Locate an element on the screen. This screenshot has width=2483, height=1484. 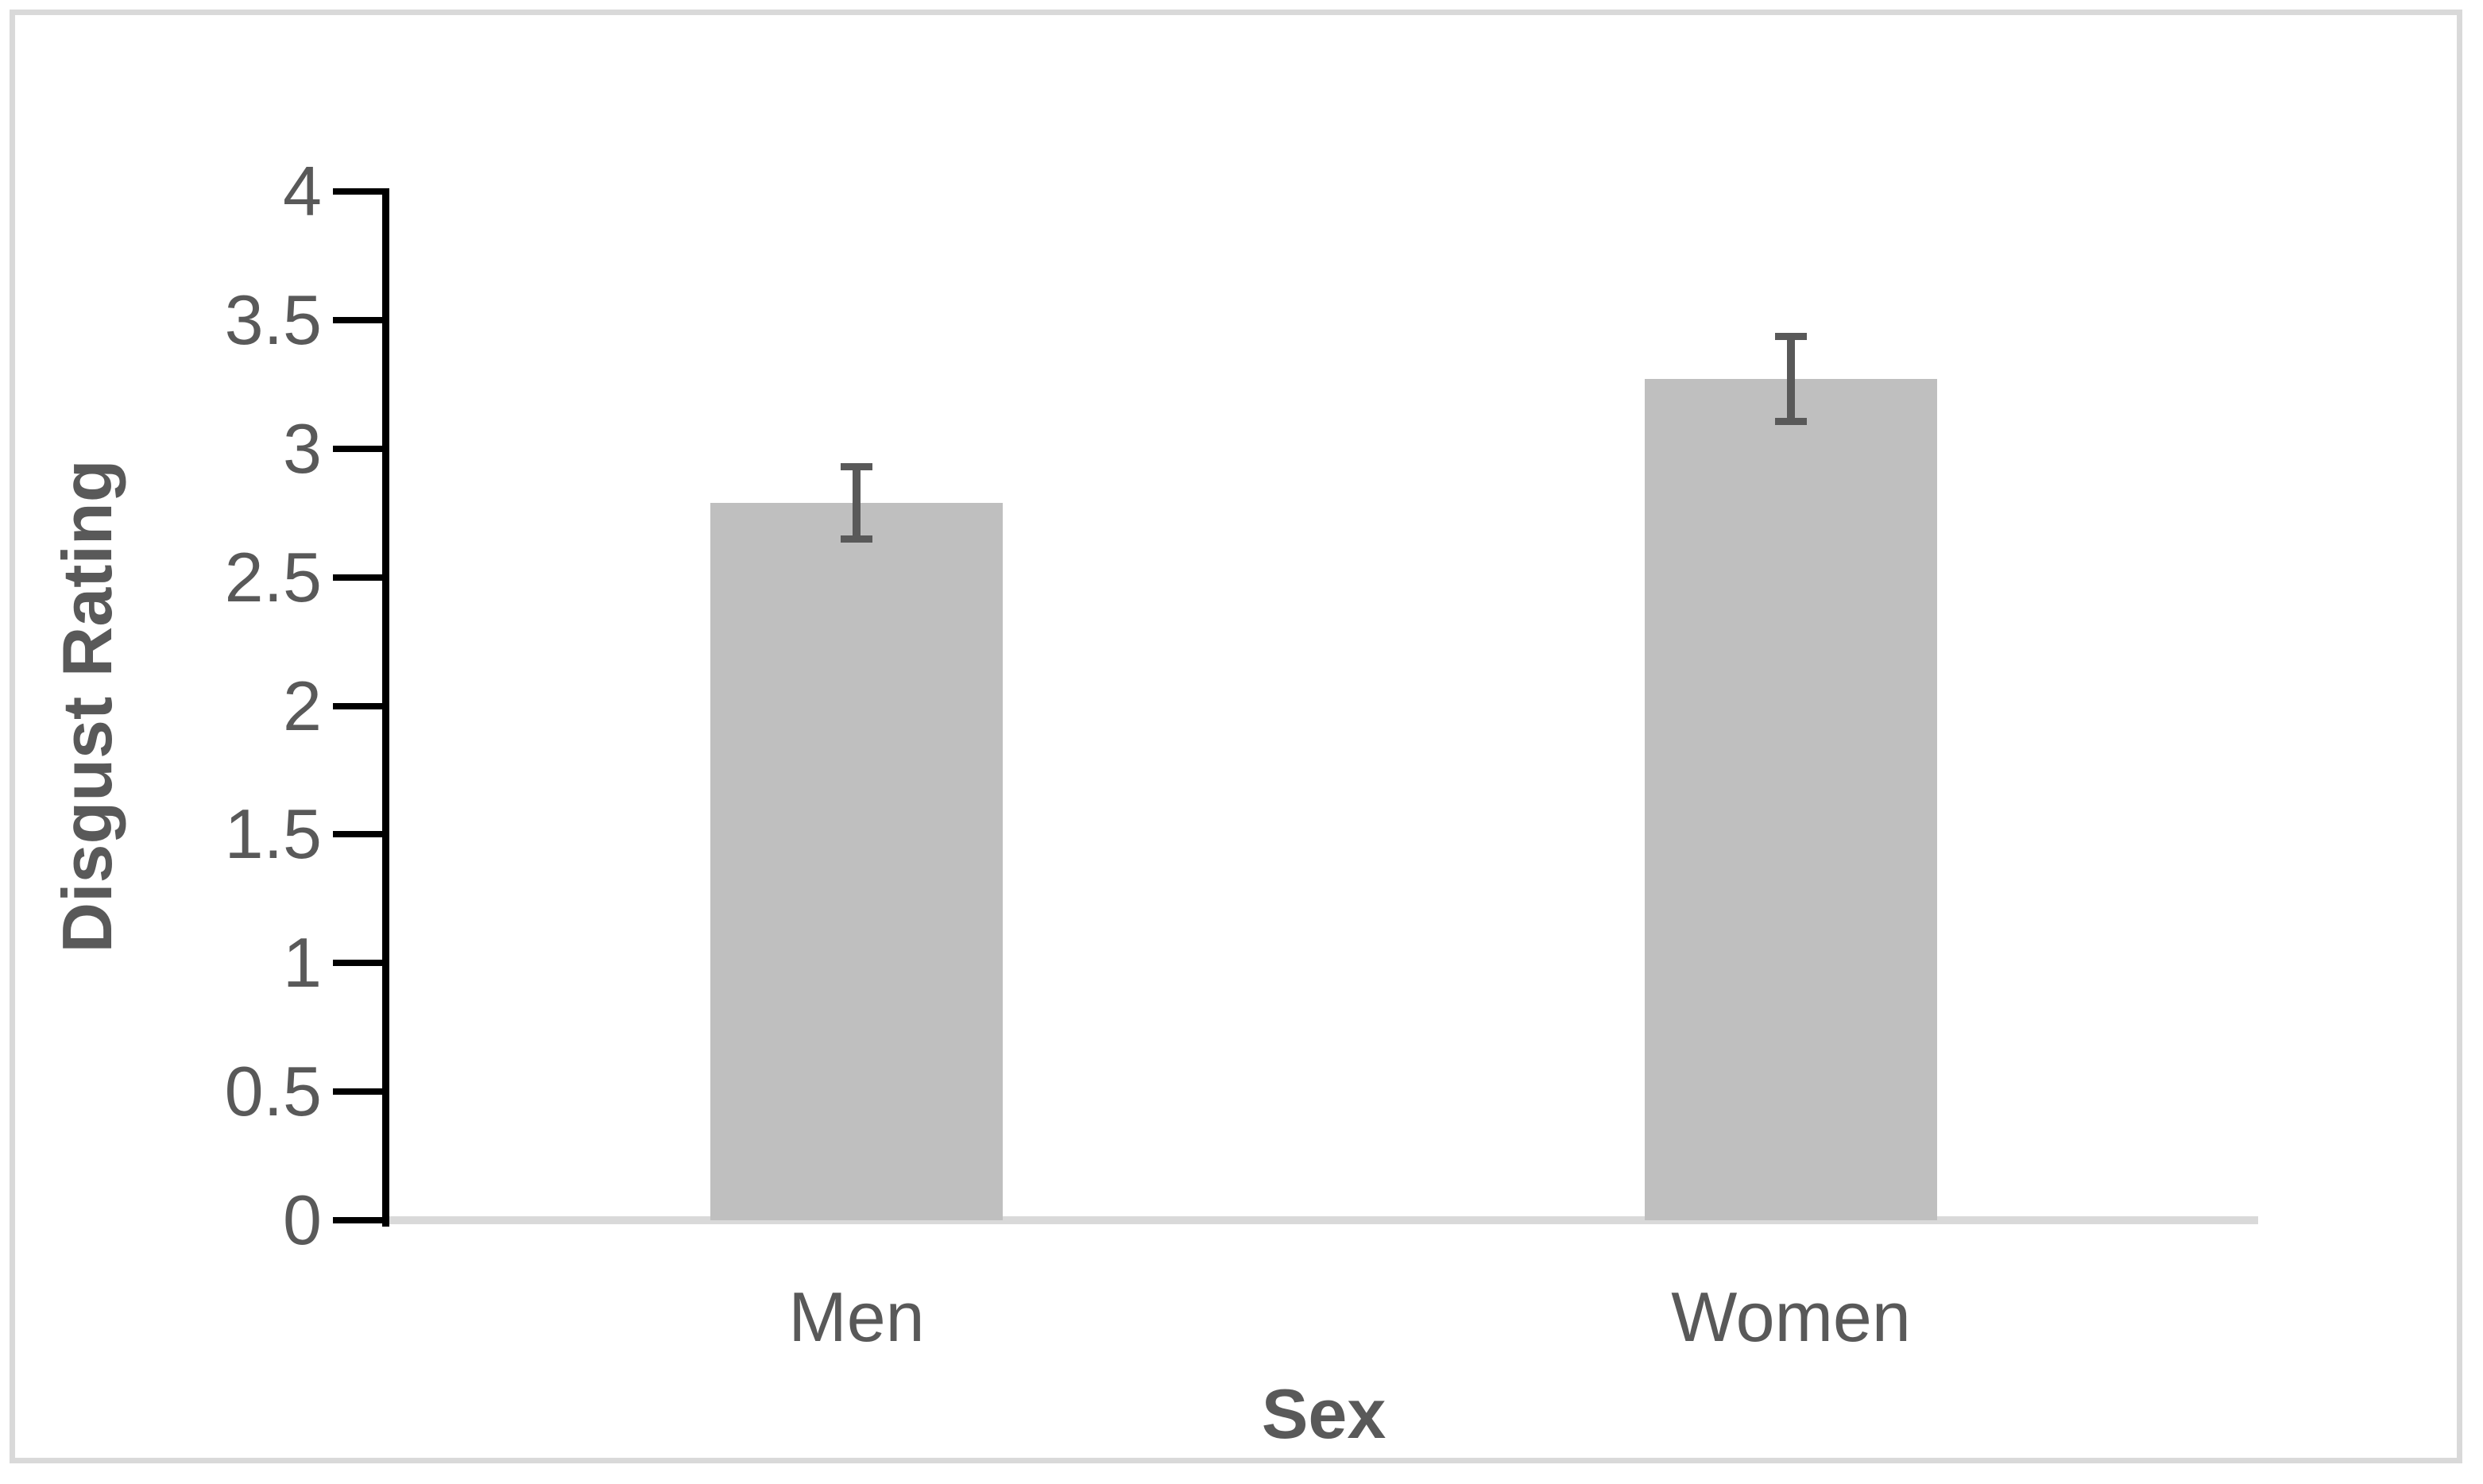
bar-men is located at coordinates (856, 861).